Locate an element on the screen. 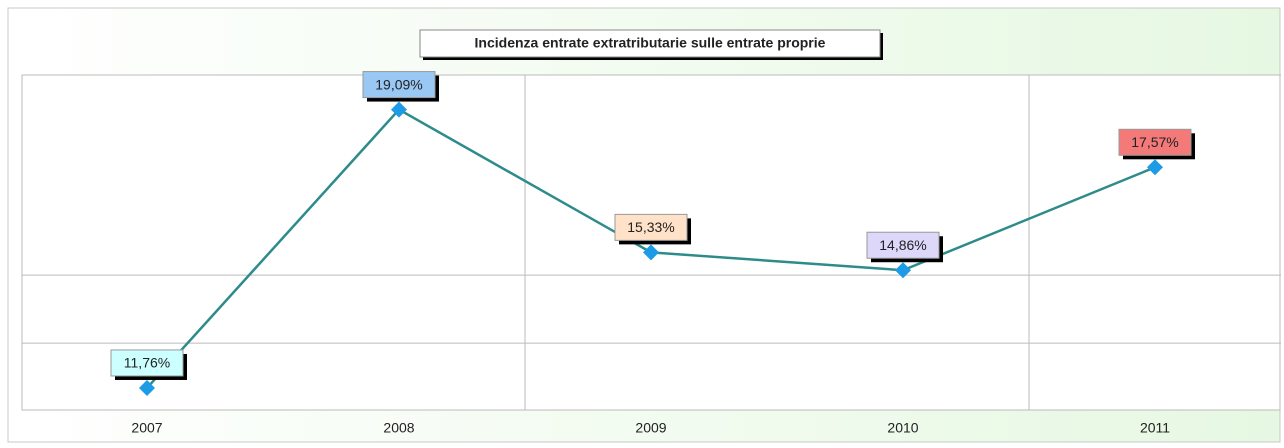 Image resolution: width=1284 pixels, height=448 pixels. value-label: 17,57% is located at coordinates (1154, 142).